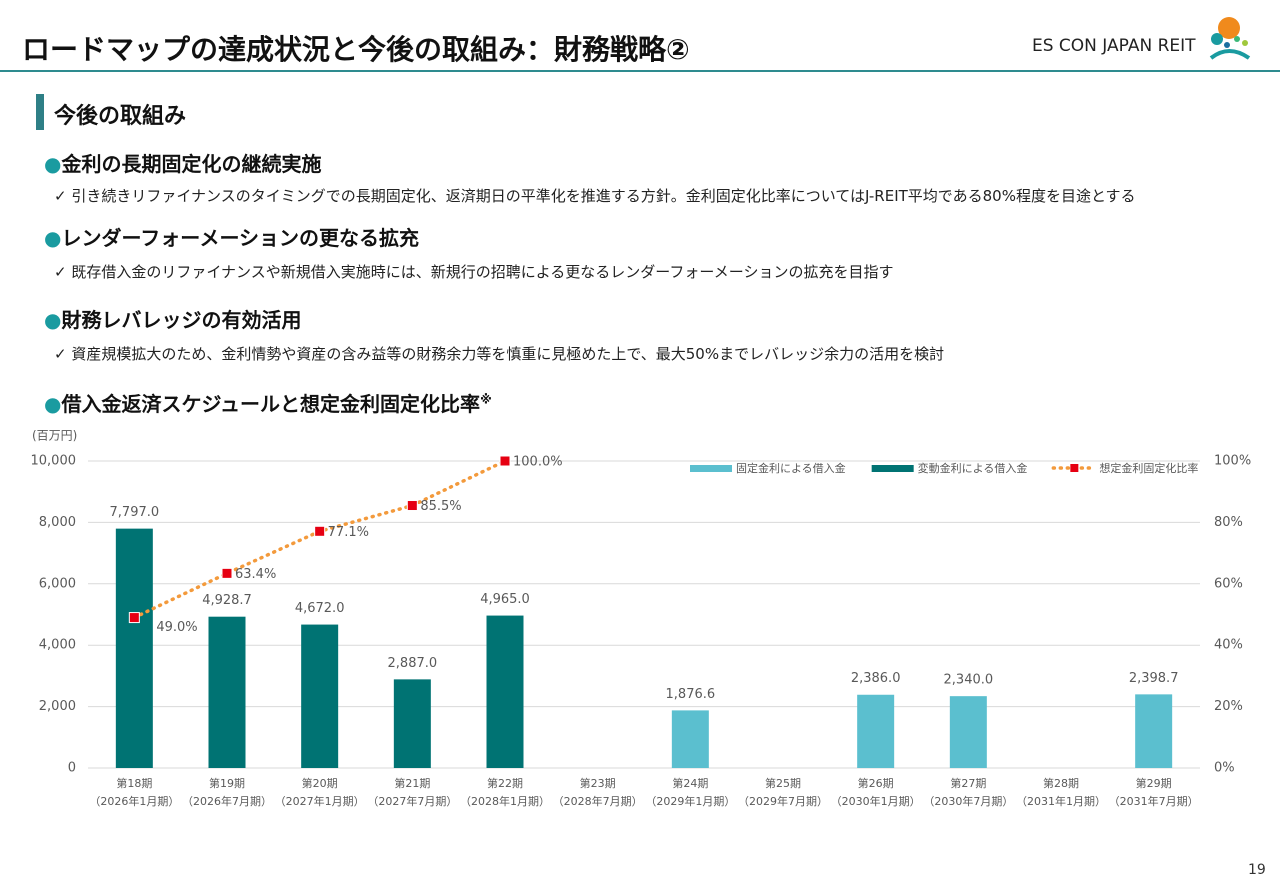 The image size is (1280, 886). What do you see at coordinates (690, 801) in the screenshot?
I see `x-tick-sublabel: （2029年1月期）` at bounding box center [690, 801].